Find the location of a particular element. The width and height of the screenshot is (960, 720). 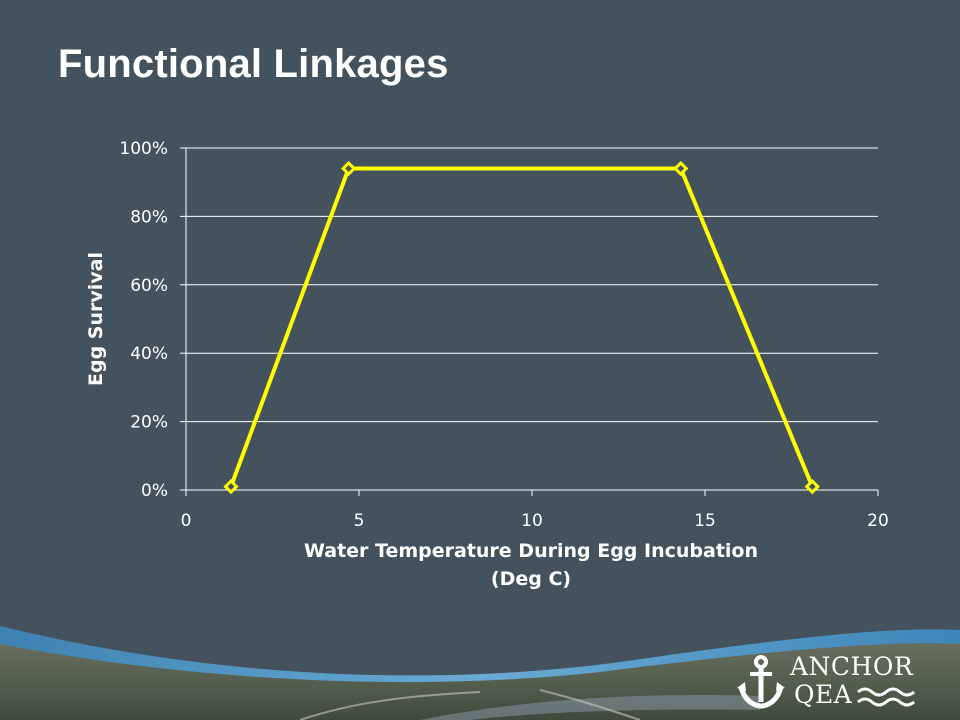

x-tick-label: 15 is located at coordinates (705, 521).